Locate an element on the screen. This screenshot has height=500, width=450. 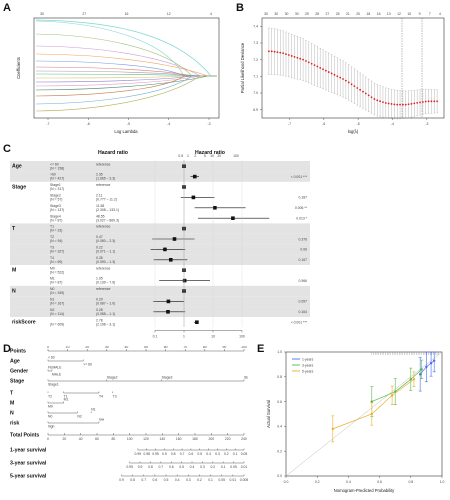
x-tick-label: -6 is located at coordinates (323, 124).